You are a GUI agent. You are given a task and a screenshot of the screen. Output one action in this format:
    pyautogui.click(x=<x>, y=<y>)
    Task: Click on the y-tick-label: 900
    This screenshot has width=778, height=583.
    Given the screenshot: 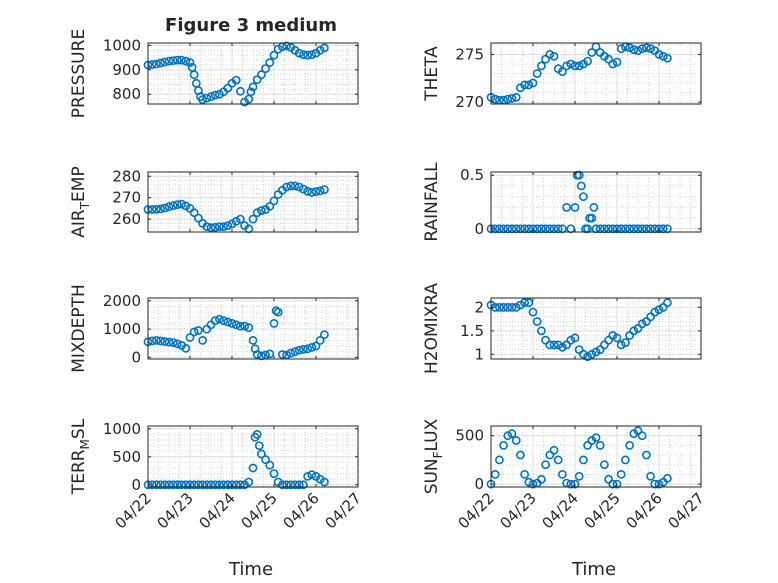 What is the action you would take?
    pyautogui.click(x=126, y=70)
    